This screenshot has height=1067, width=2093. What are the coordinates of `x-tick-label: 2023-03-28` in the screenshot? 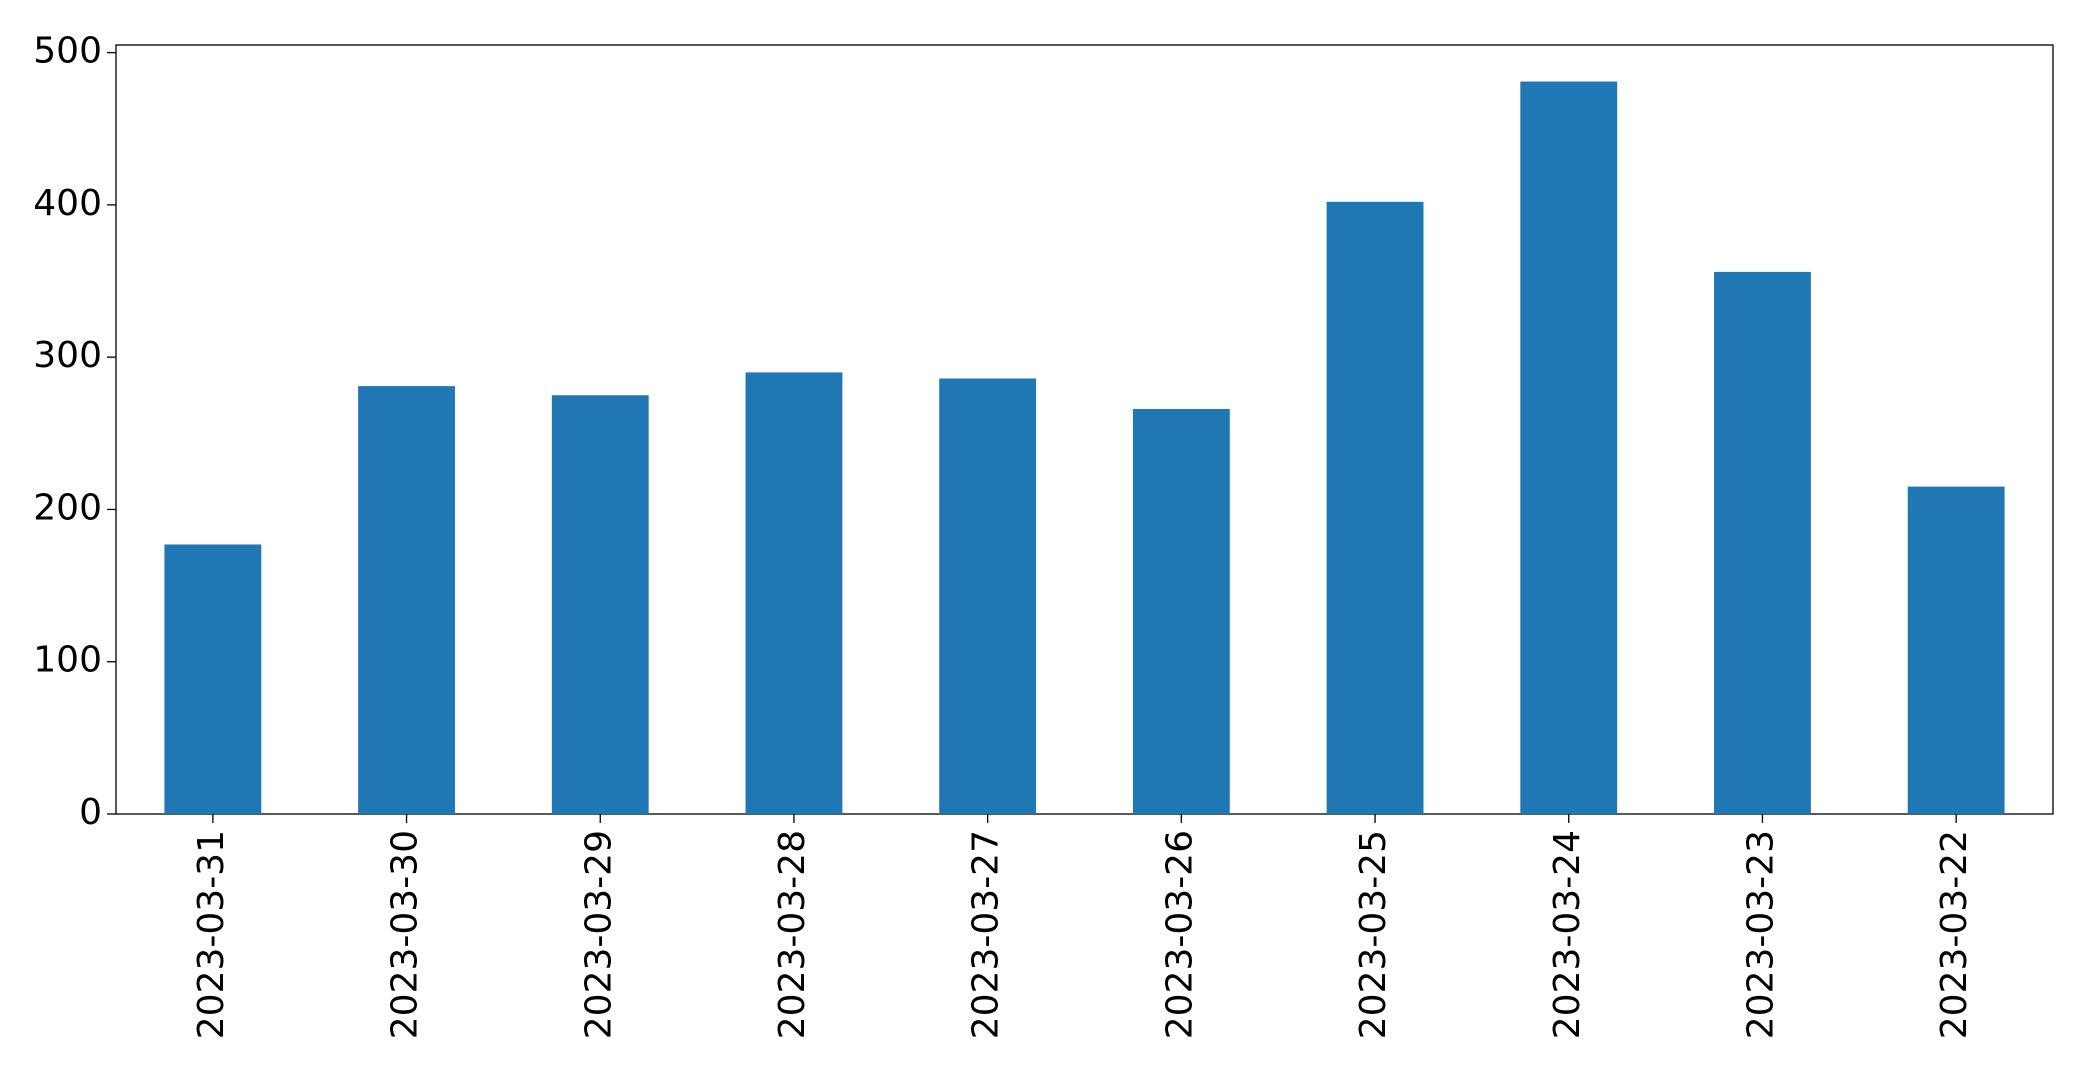 It's located at (792, 934).